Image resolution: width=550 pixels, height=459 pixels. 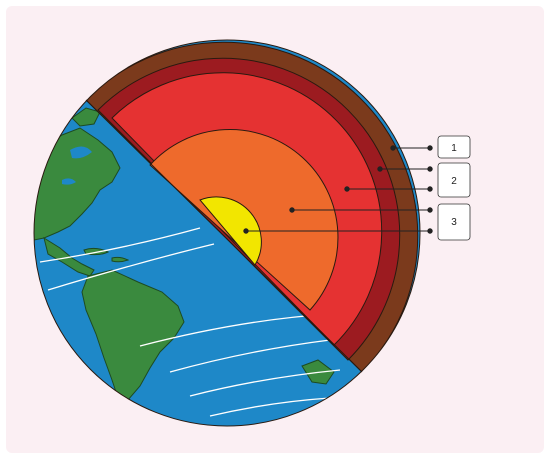 What do you see at coordinates (230, 231) in the screenshot?
I see `inner-core-layer` at bounding box center [230, 231].